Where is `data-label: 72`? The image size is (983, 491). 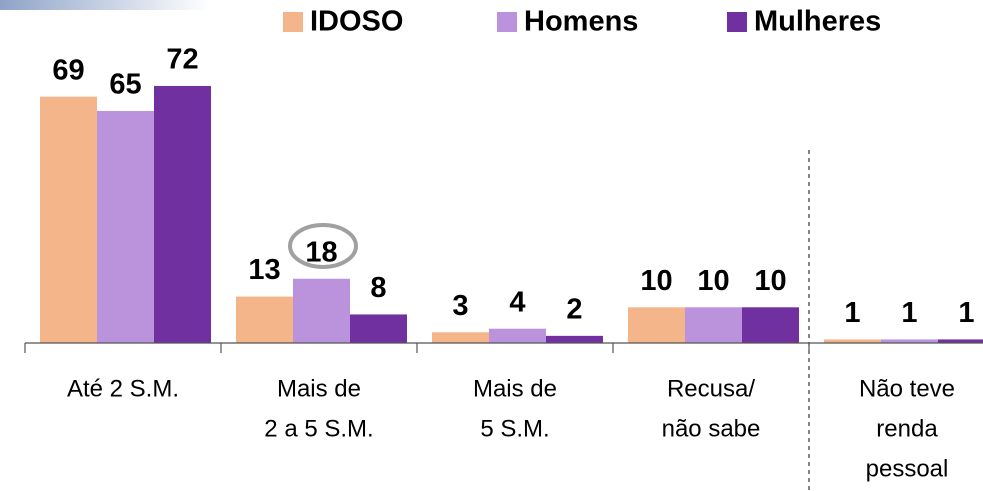 data-label: 72 is located at coordinates (182, 60).